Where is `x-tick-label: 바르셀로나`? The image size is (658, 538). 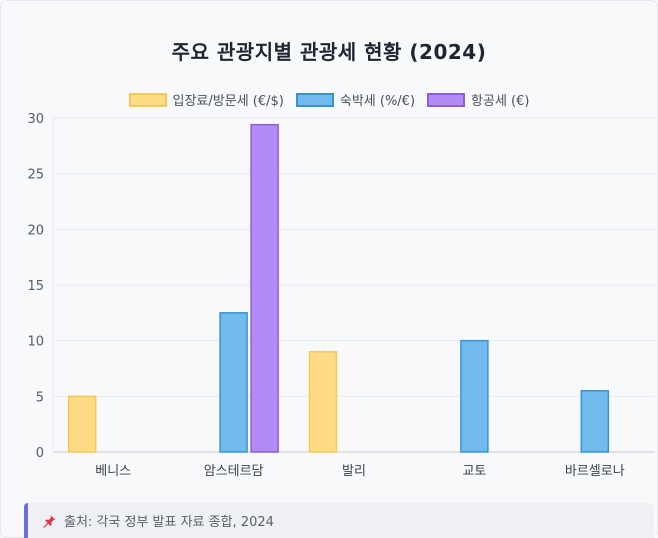 x-tick-label: 바르셀로나 is located at coordinates (595, 471).